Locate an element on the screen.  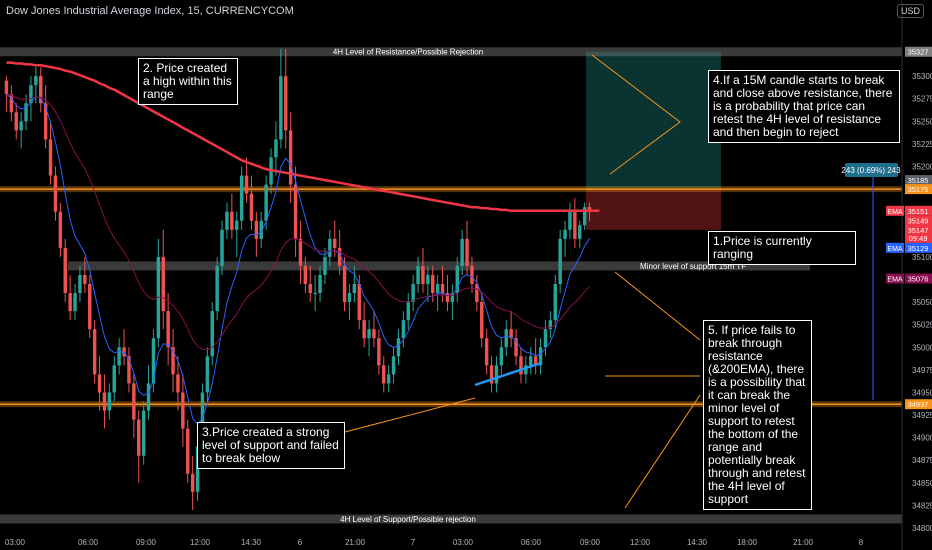
annotation-1: 1.Price is currently ranging is located at coordinates (782, 248).